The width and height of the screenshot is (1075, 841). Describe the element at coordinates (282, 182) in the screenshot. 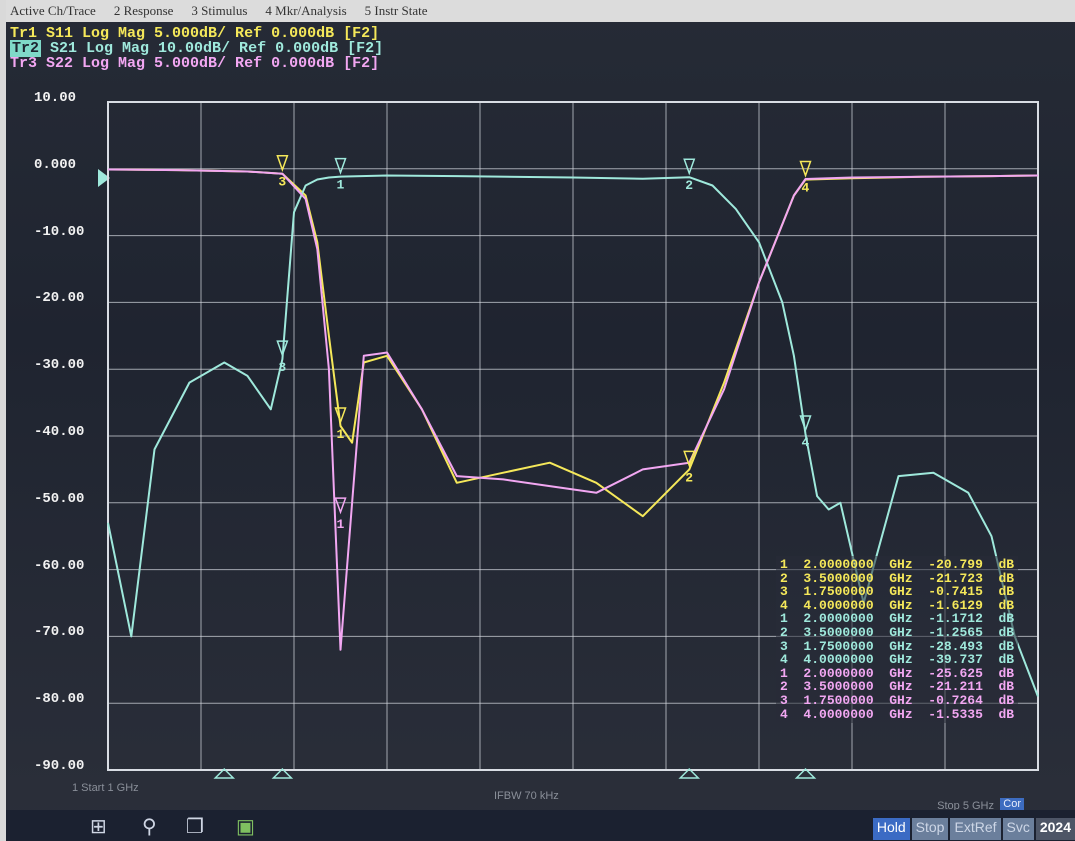

I see `marker-plot-label: 3` at that location.